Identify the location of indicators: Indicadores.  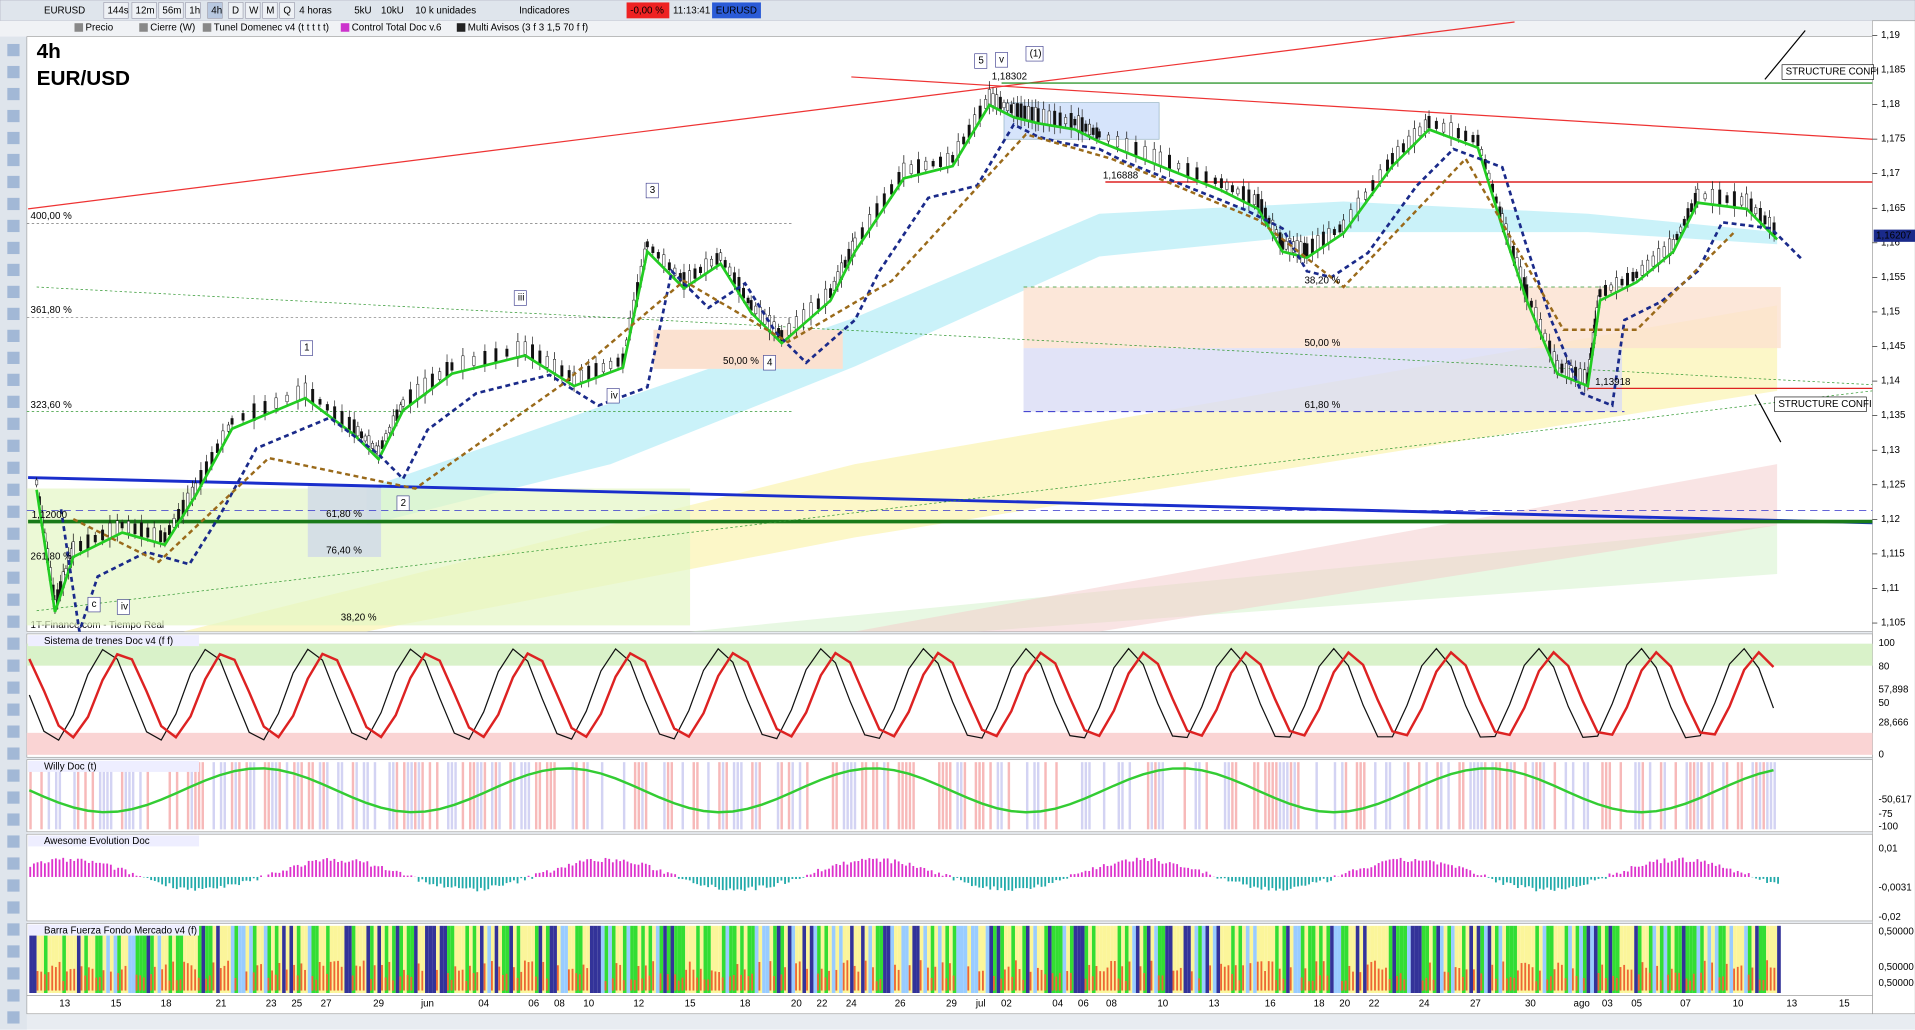
(544, 11).